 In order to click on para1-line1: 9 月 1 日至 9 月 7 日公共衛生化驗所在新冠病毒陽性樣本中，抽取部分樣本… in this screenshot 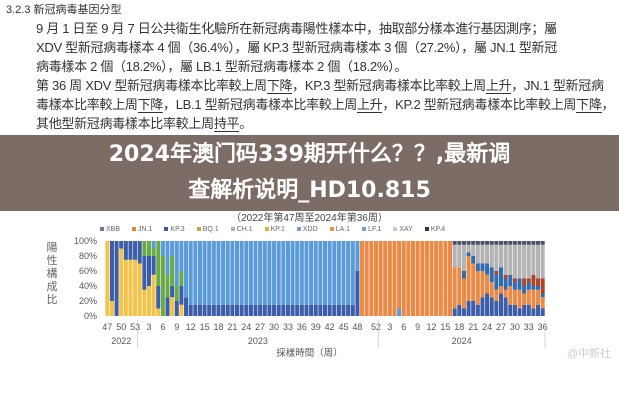, I will do `click(296, 28)`.